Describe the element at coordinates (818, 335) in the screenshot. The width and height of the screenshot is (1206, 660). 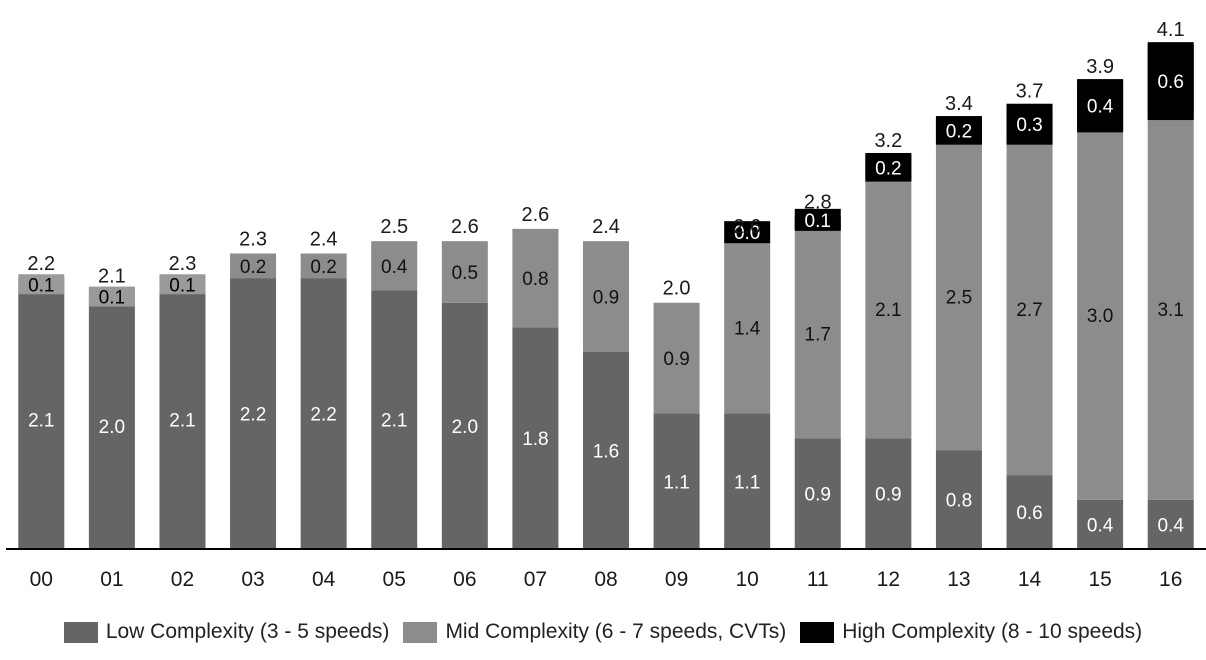
I see `segment-value-label: 1.7` at that location.